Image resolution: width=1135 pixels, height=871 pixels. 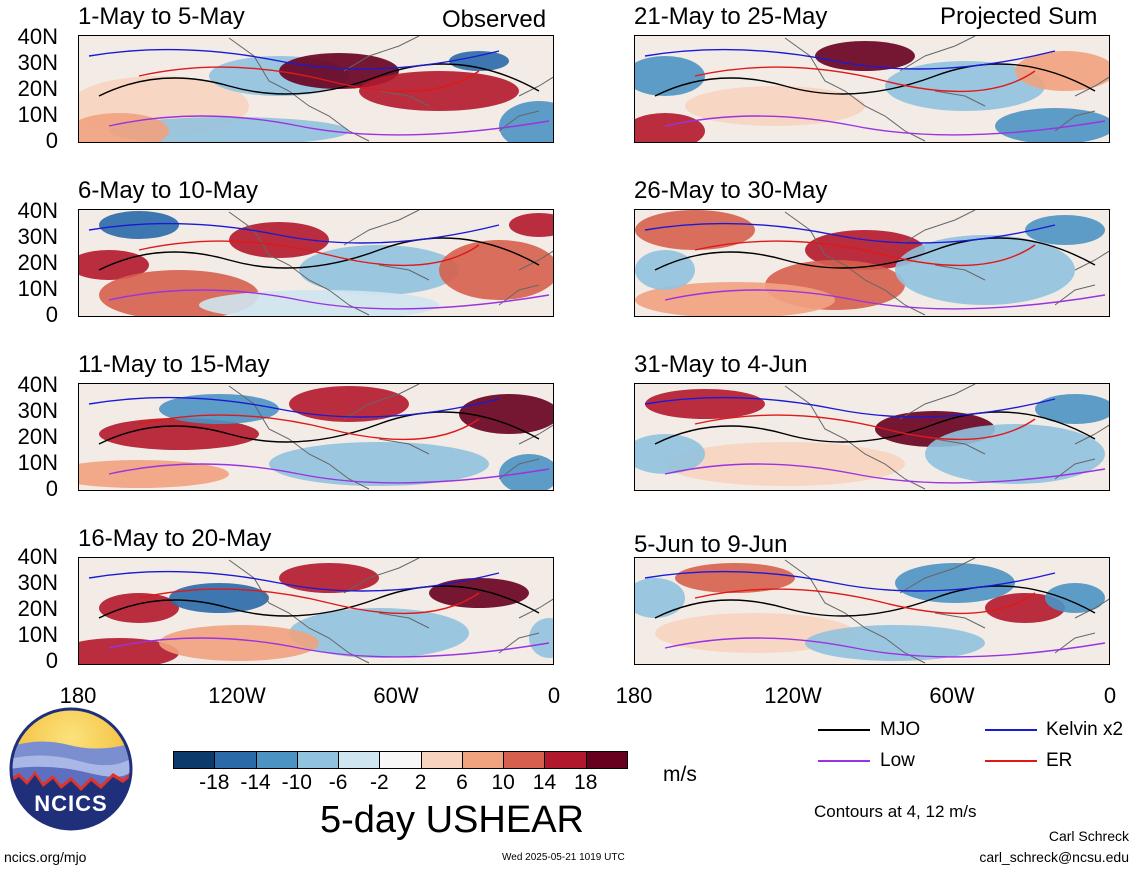 I want to click on footer-timestamp: Wed 2025-05-21 1019 UTC, so click(x=563, y=857).